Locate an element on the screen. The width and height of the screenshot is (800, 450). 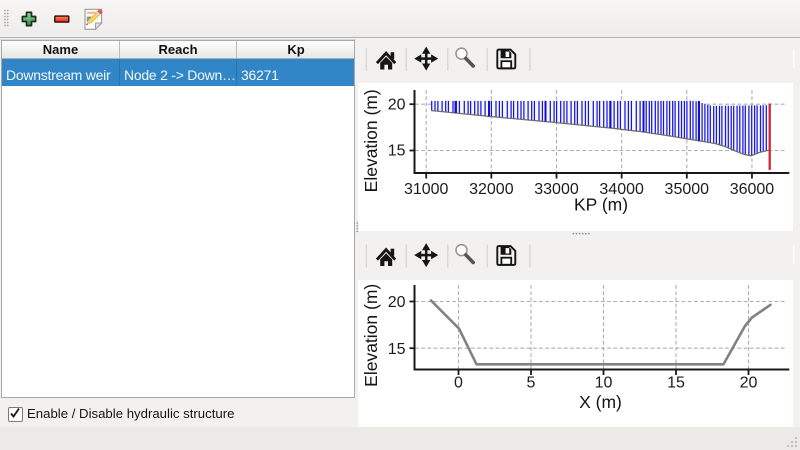
svg-text: 0 is located at coordinates (458, 383).